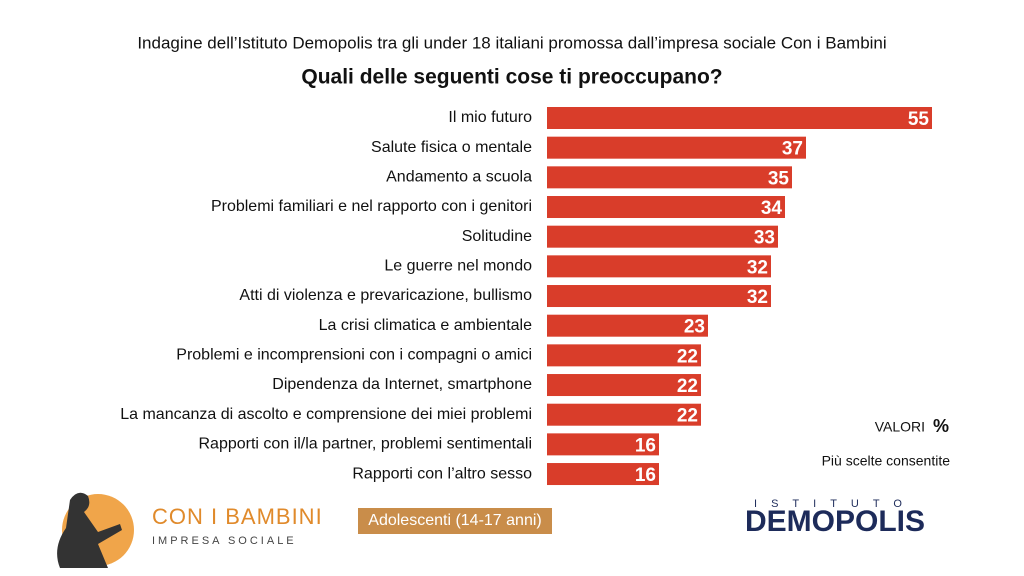 The height and width of the screenshot is (576, 1024). Describe the element at coordinates (900, 427) in the screenshot. I see `unit-label: VALORI` at that location.